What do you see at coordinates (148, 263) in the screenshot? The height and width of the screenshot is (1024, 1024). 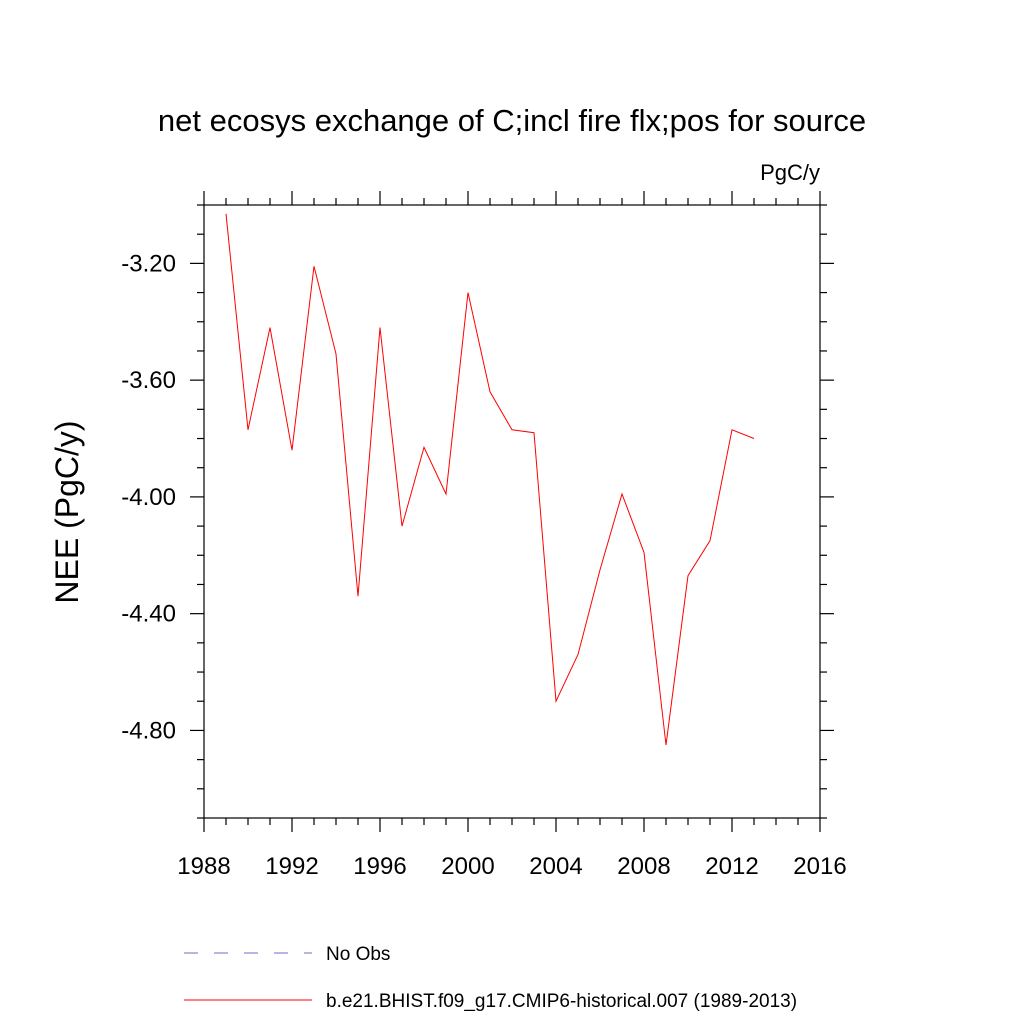 I see `y-tick-label: -3.20` at bounding box center [148, 263].